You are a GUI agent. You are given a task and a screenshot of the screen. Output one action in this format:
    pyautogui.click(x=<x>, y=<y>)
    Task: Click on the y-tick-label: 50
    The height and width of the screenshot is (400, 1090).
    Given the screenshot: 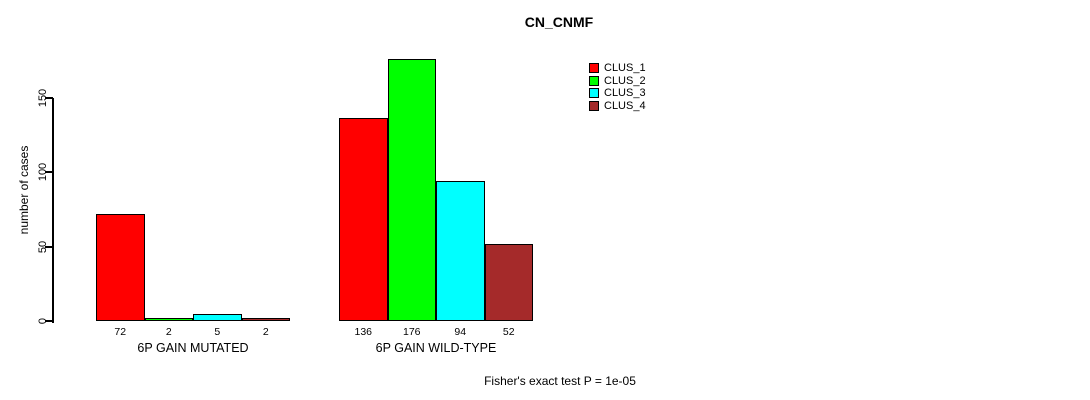 What is the action you would take?
    pyautogui.click(x=43, y=246)
    